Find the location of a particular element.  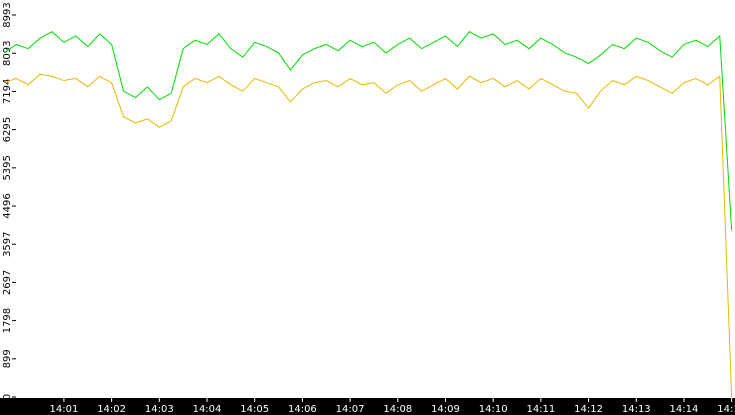

y-tick-label: 3597 is located at coordinates (7, 243).